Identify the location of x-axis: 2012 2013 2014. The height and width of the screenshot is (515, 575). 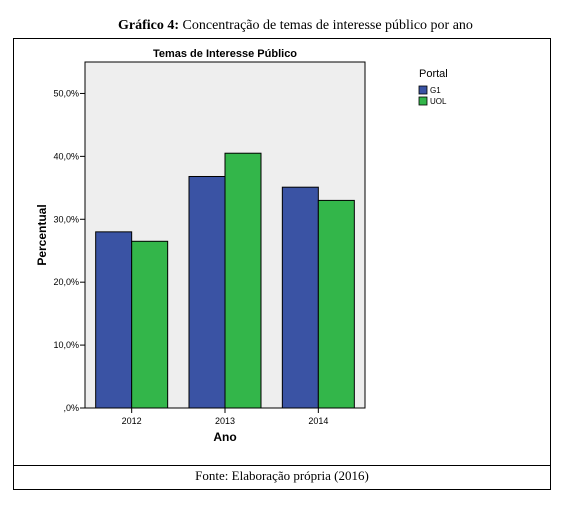
(225, 417).